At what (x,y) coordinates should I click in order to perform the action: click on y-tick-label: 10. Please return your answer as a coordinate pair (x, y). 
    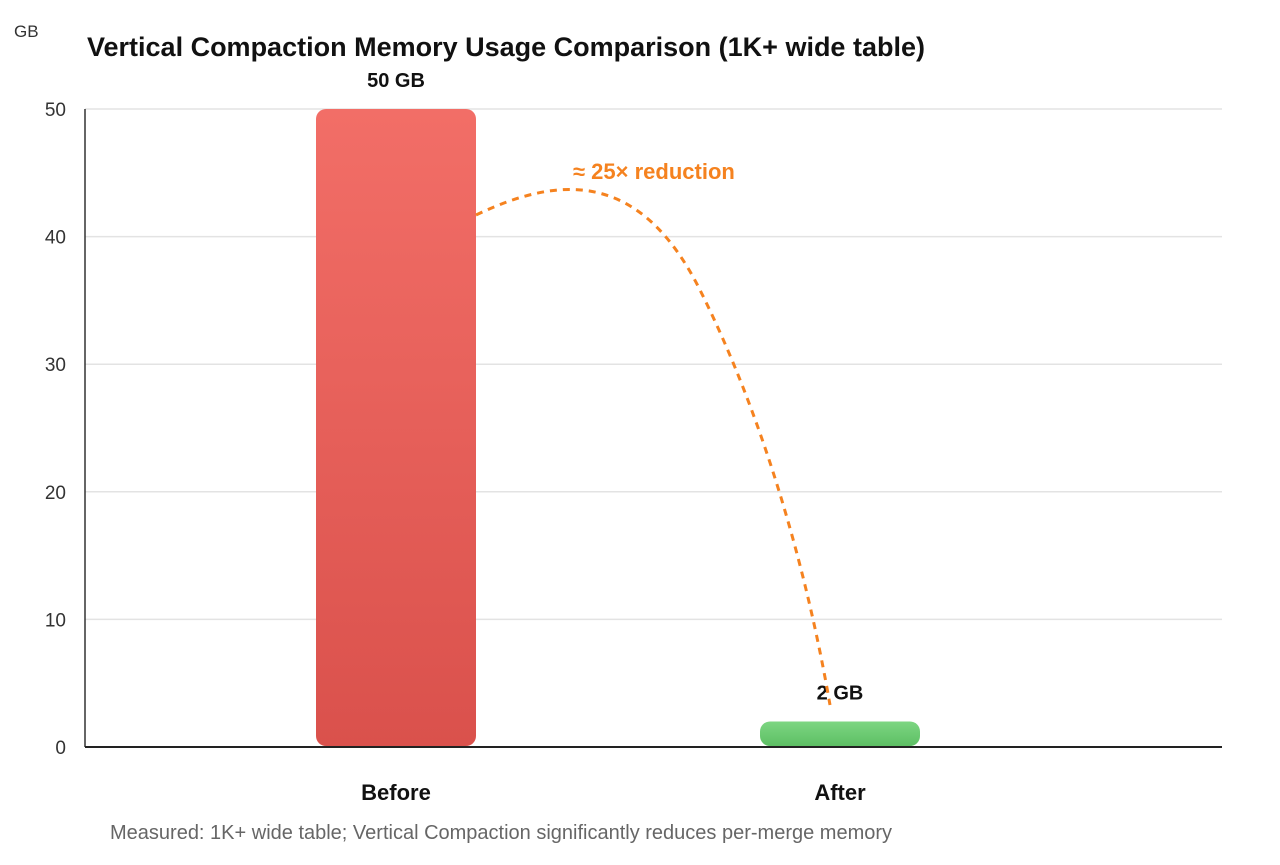
    Looking at the image, I should click on (55, 620).